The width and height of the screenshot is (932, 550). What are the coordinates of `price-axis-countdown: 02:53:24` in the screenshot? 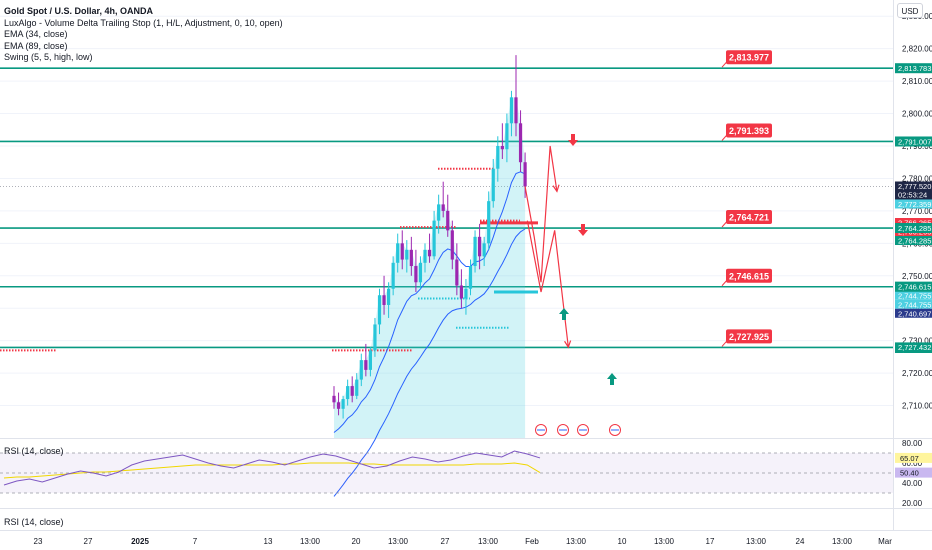 It's located at (912, 194).